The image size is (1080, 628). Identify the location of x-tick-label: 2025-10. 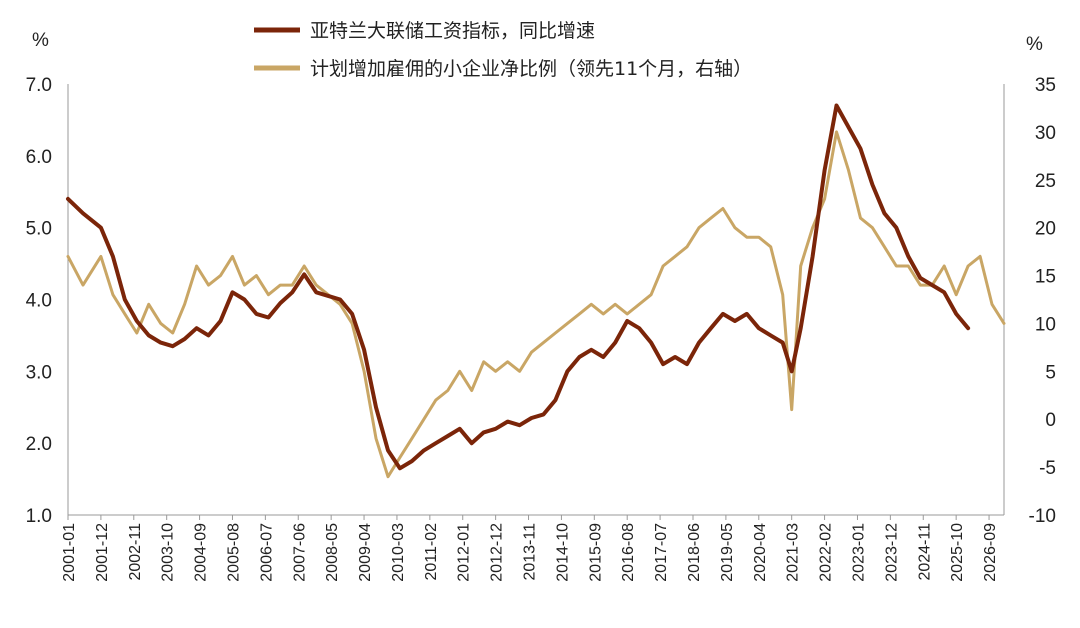
(957, 552).